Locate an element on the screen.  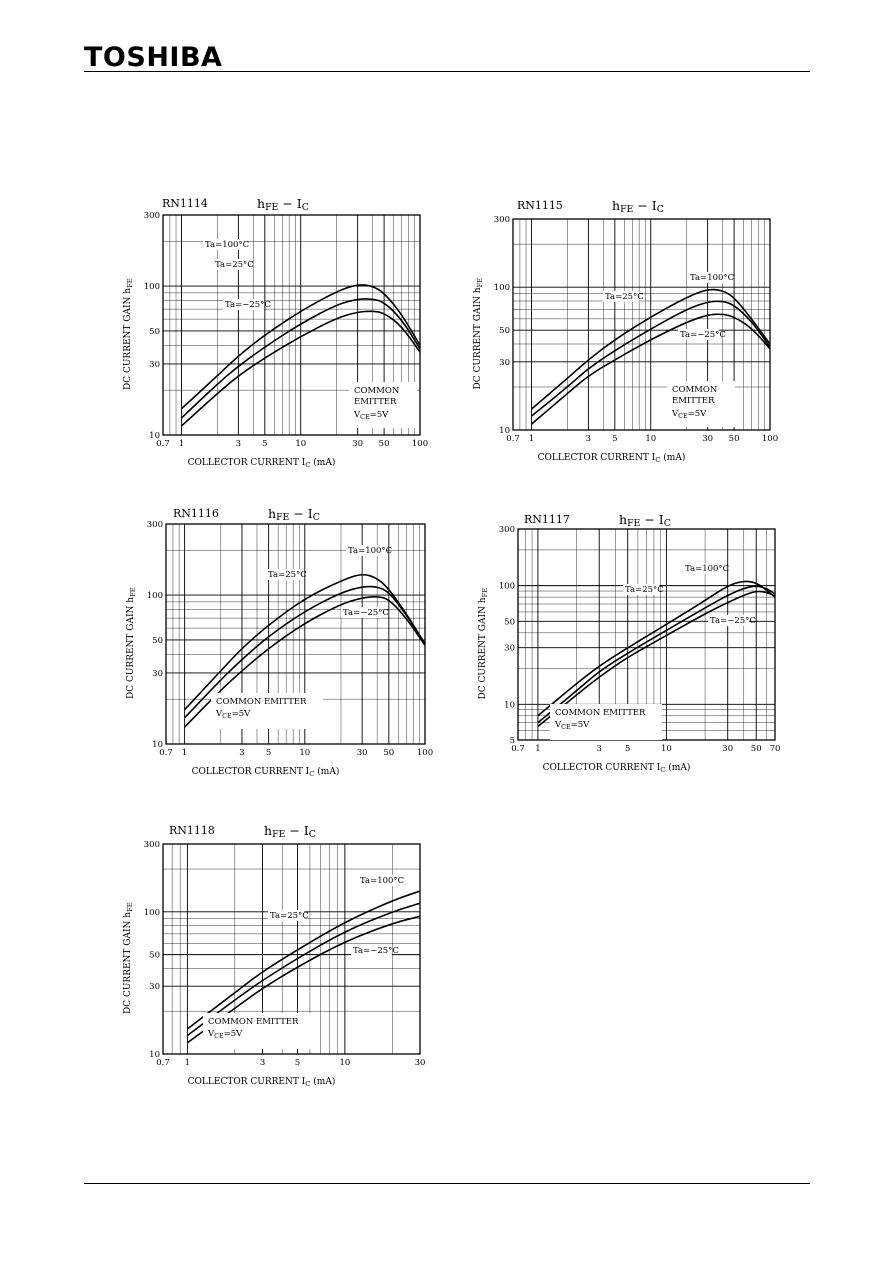
x-tick-label: 100 is located at coordinates (425, 753).